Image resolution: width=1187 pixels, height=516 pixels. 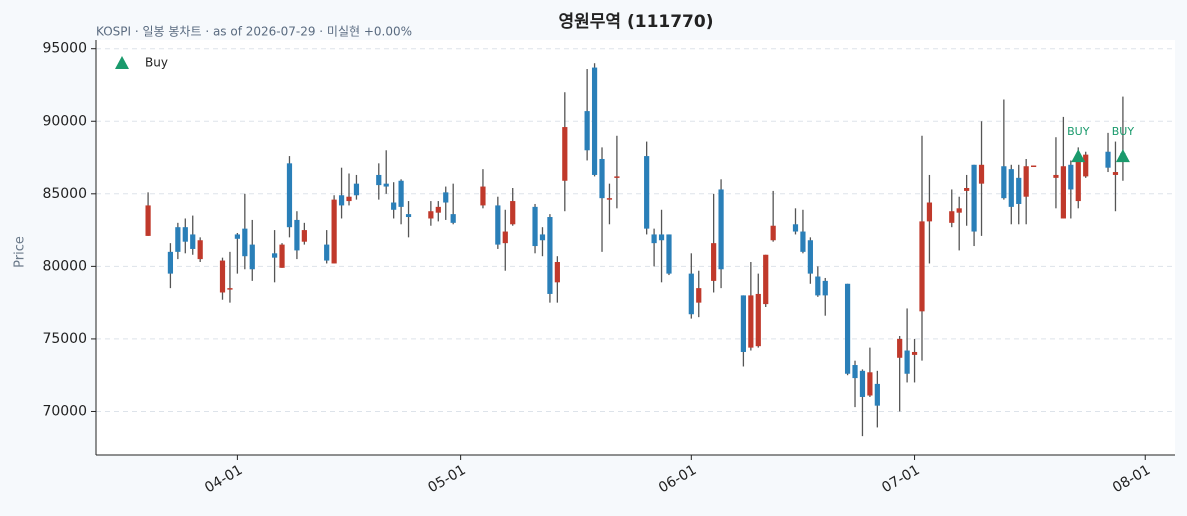 I want to click on x-tick-label: 06-01, so click(x=677, y=479).